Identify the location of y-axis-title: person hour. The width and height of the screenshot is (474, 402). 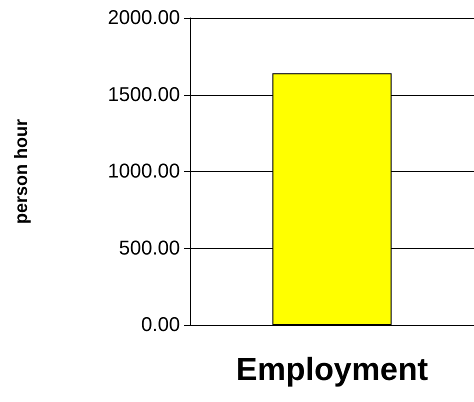
(21, 171).